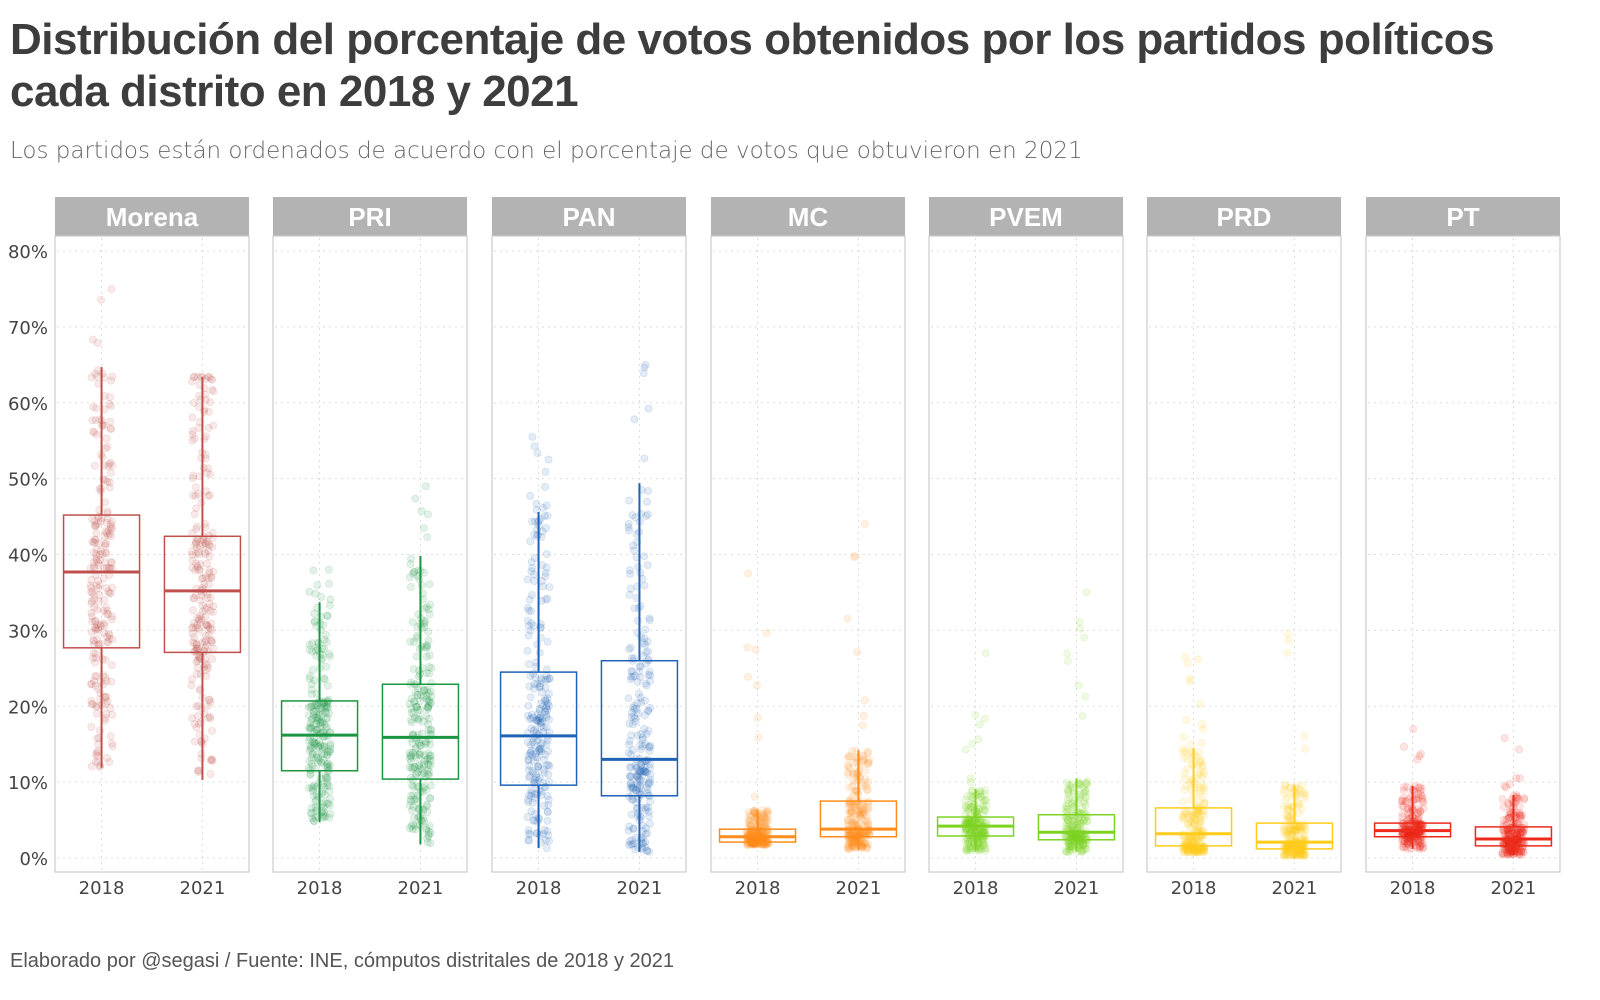  I want to click on facet-strip-label: PRI, so click(369, 217).